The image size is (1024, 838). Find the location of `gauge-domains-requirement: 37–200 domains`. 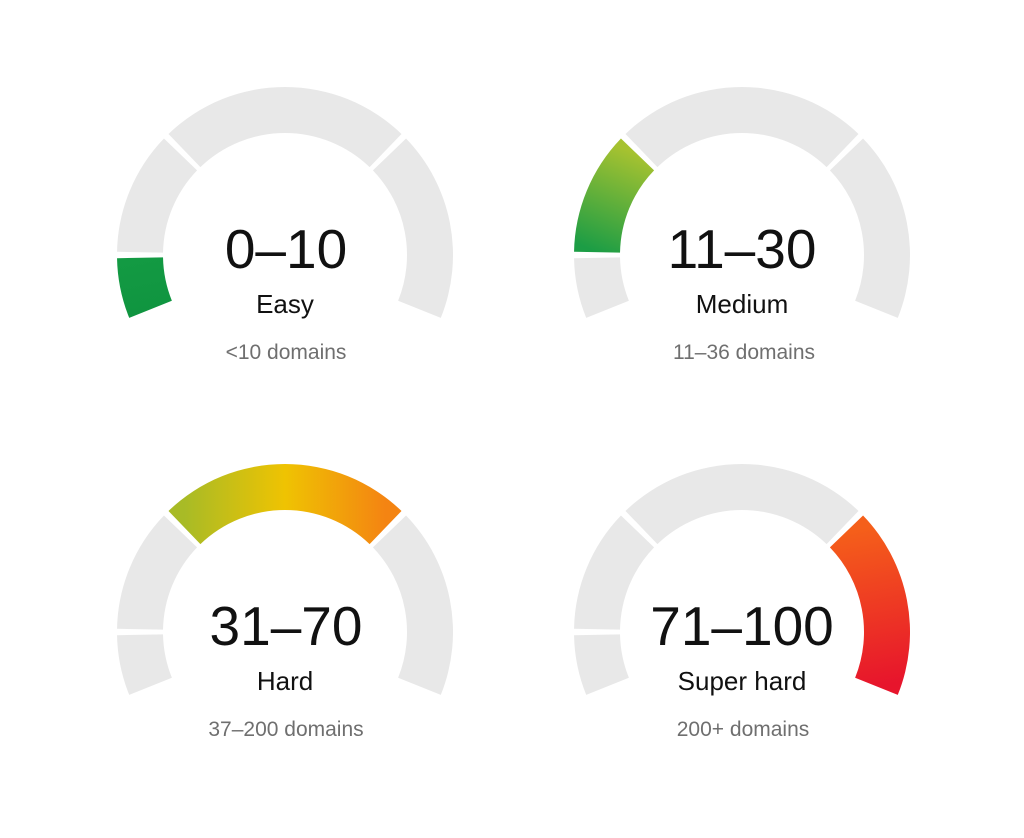

gauge-domains-requirement: 37–200 domains is located at coordinates (285, 729).